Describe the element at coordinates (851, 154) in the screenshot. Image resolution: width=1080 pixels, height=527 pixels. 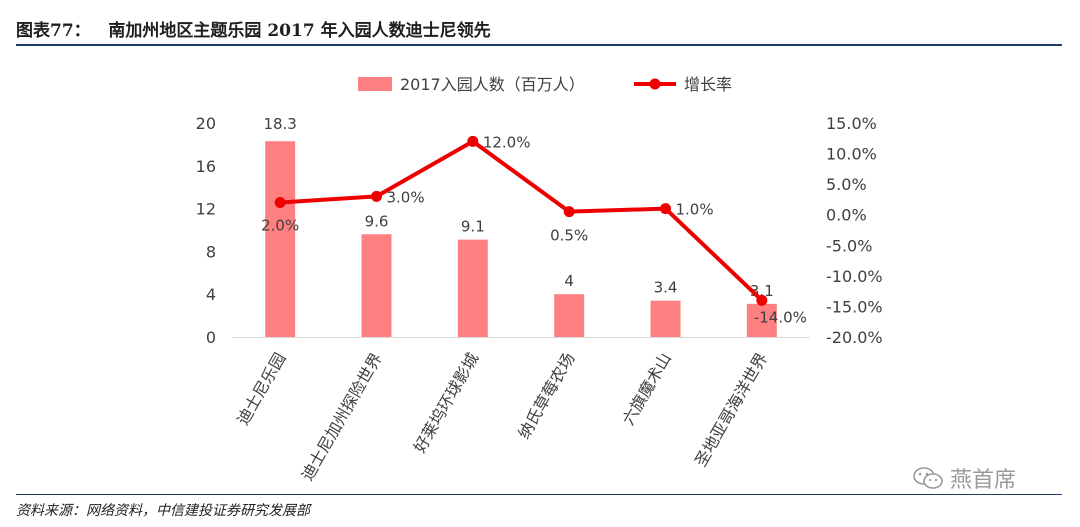
I see `y-right-tick-label: 10.0%` at that location.